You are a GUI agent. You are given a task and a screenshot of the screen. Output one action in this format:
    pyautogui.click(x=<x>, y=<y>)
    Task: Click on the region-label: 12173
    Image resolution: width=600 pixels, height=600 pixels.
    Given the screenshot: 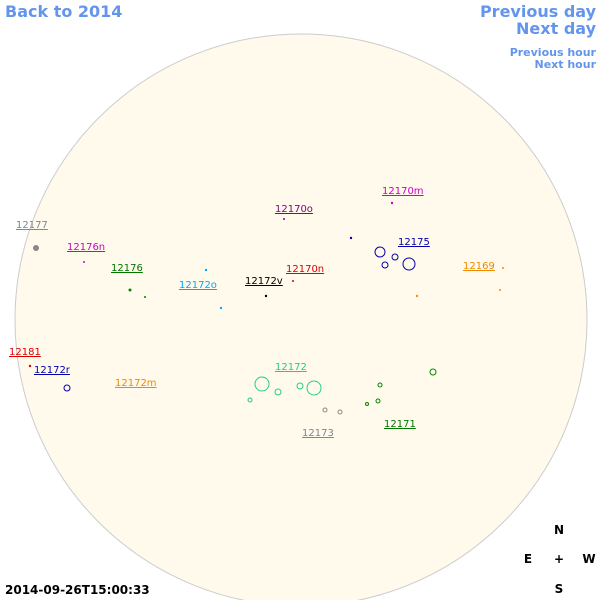 What is the action you would take?
    pyautogui.click(x=318, y=433)
    